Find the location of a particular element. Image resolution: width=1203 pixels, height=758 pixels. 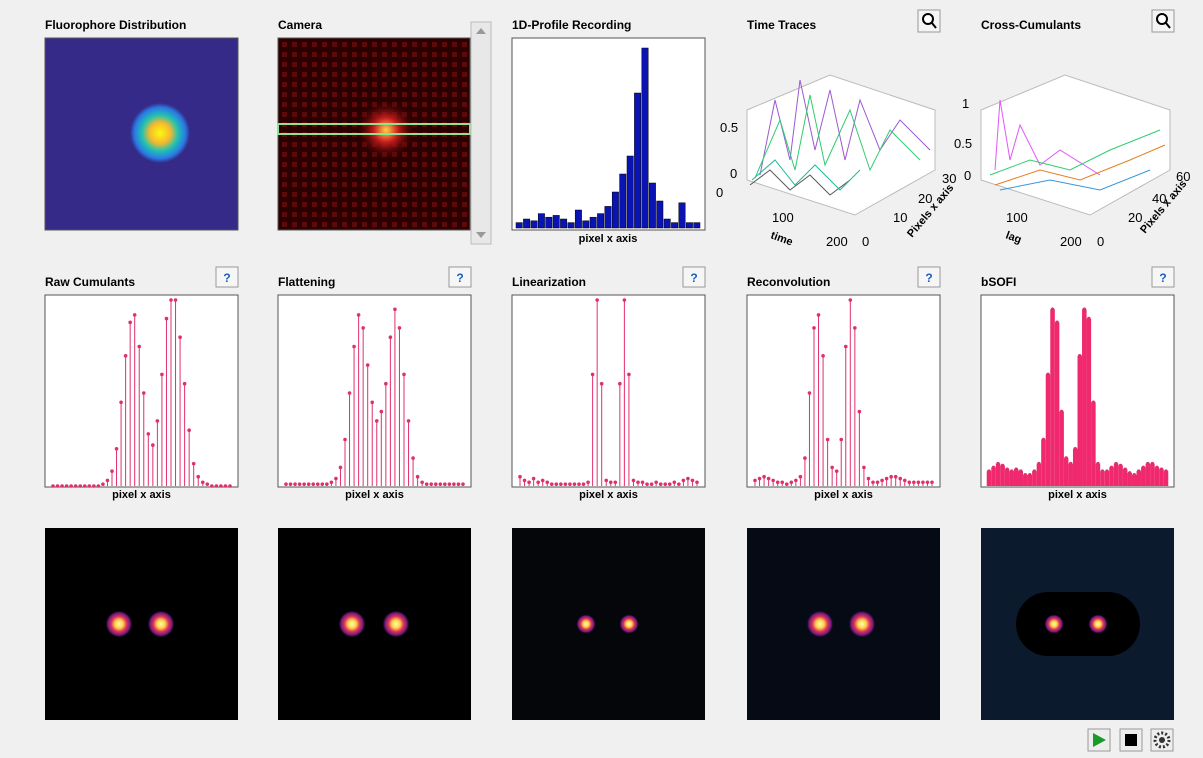

tick-label: 30 is located at coordinates (949, 178).